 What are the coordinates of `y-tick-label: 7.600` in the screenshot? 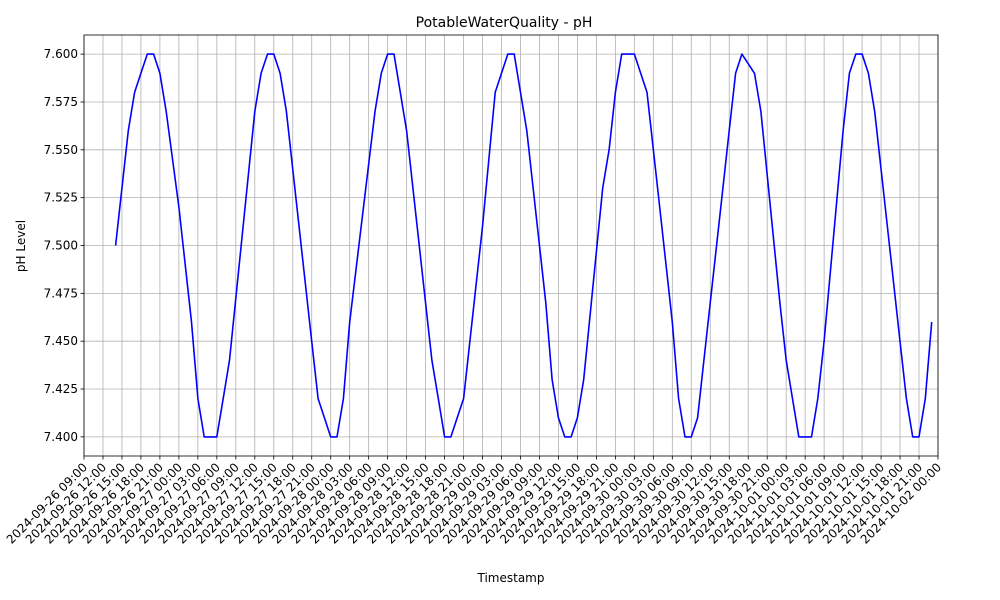 It's located at (61, 54).